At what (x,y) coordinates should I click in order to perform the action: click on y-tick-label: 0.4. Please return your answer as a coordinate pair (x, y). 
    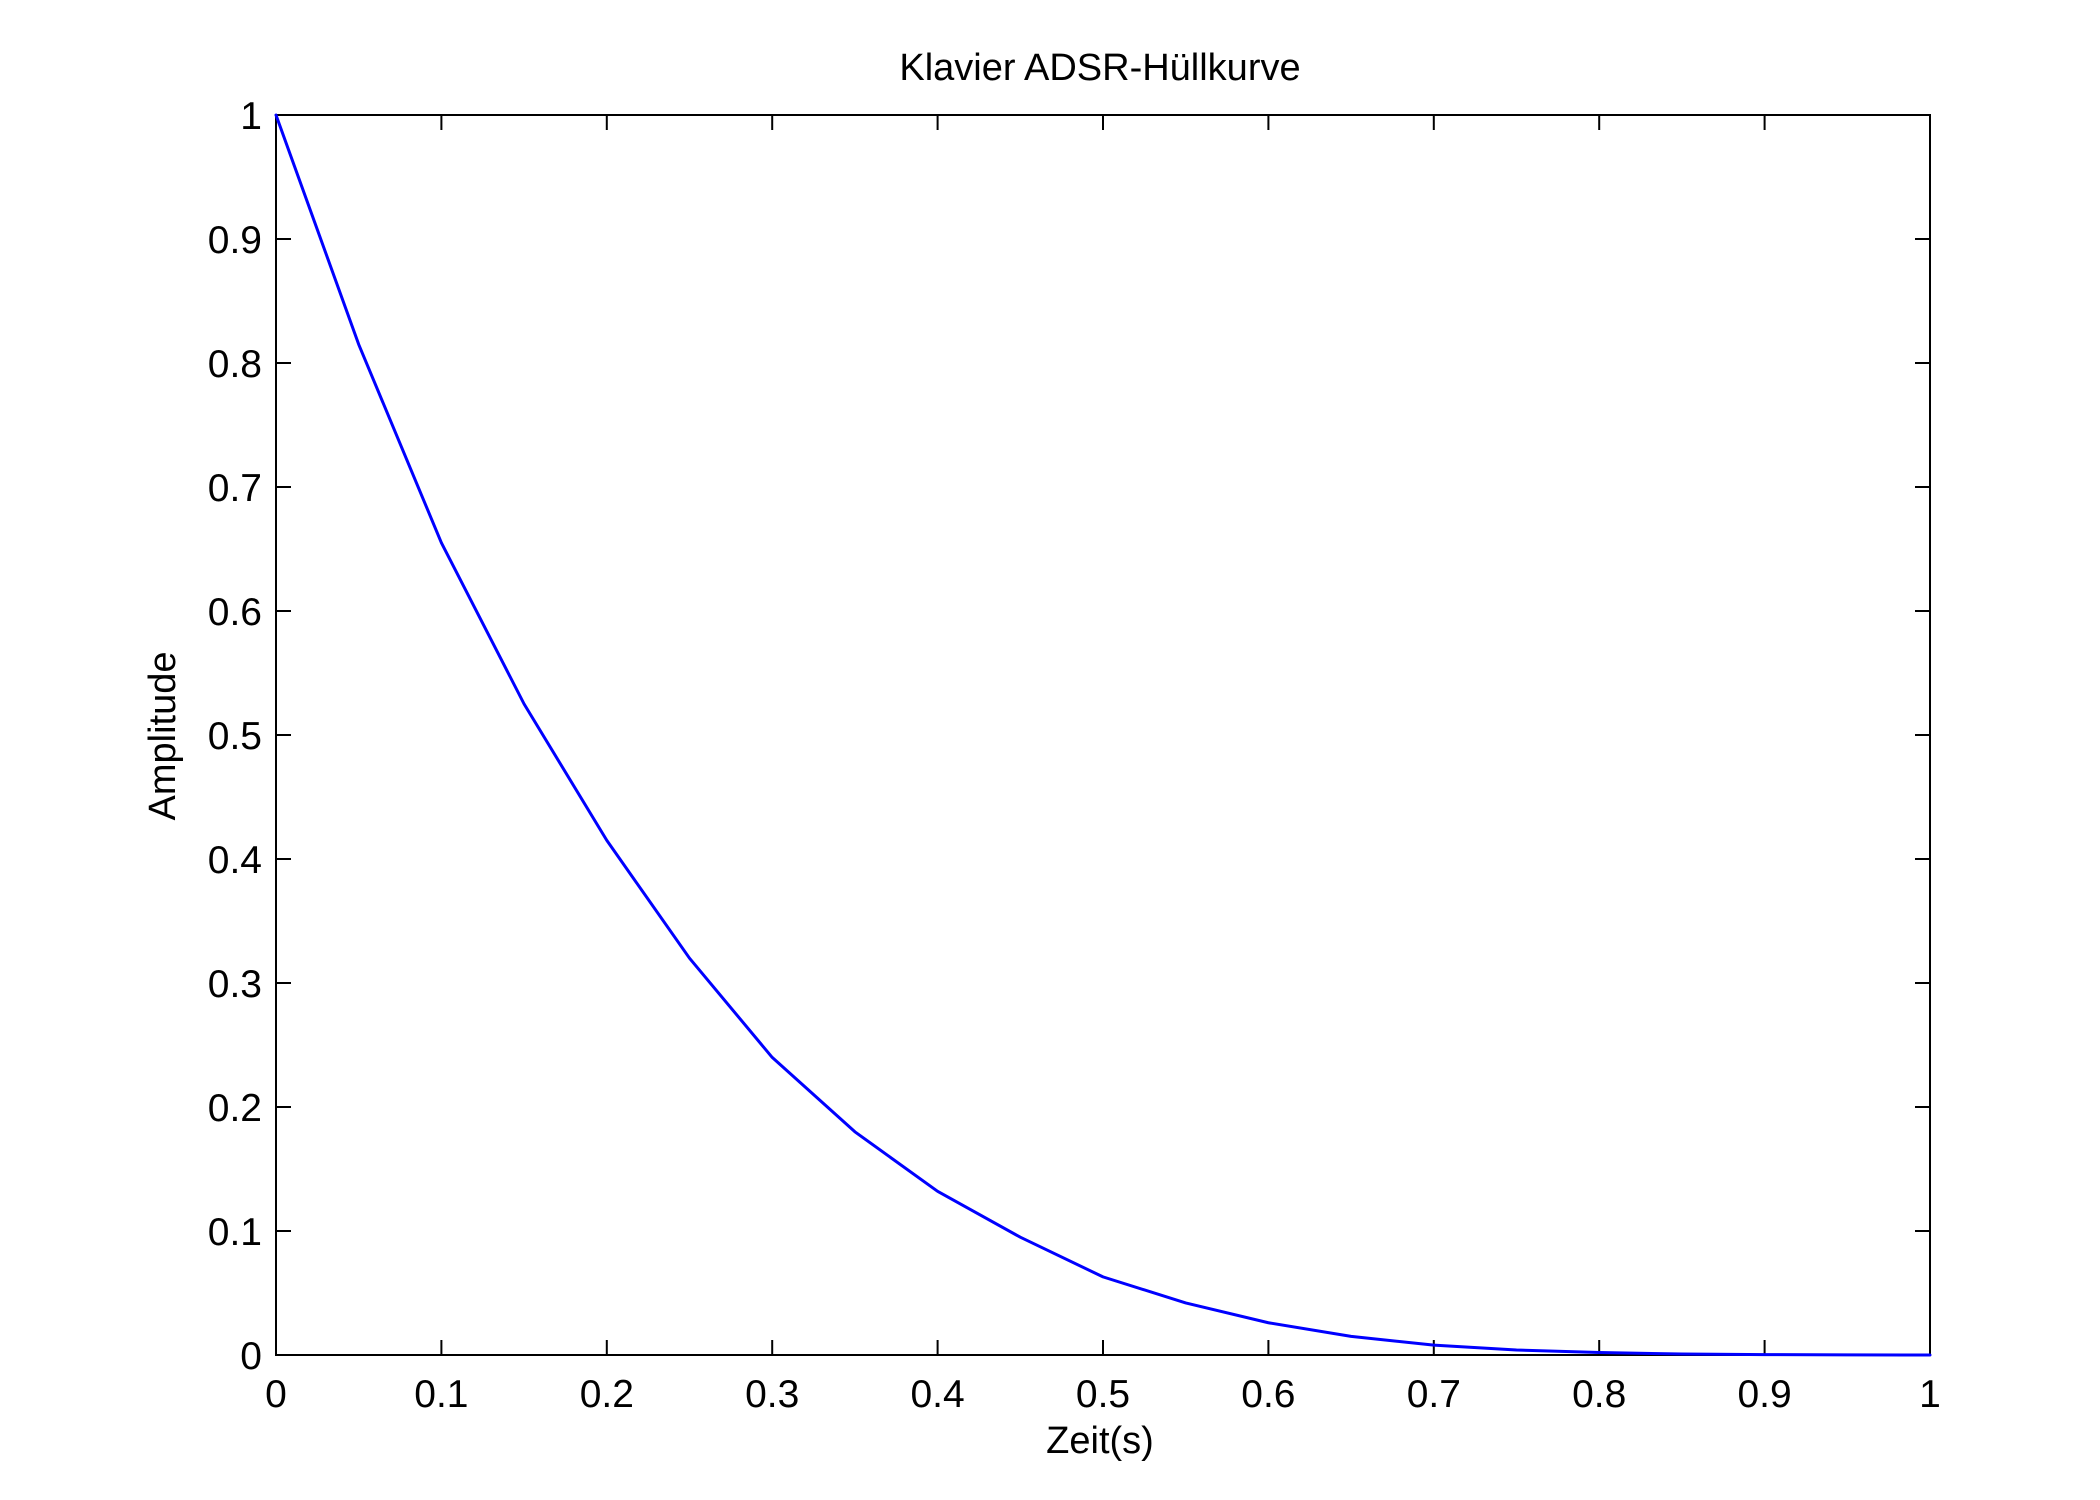
    Looking at the image, I should click on (235, 860).